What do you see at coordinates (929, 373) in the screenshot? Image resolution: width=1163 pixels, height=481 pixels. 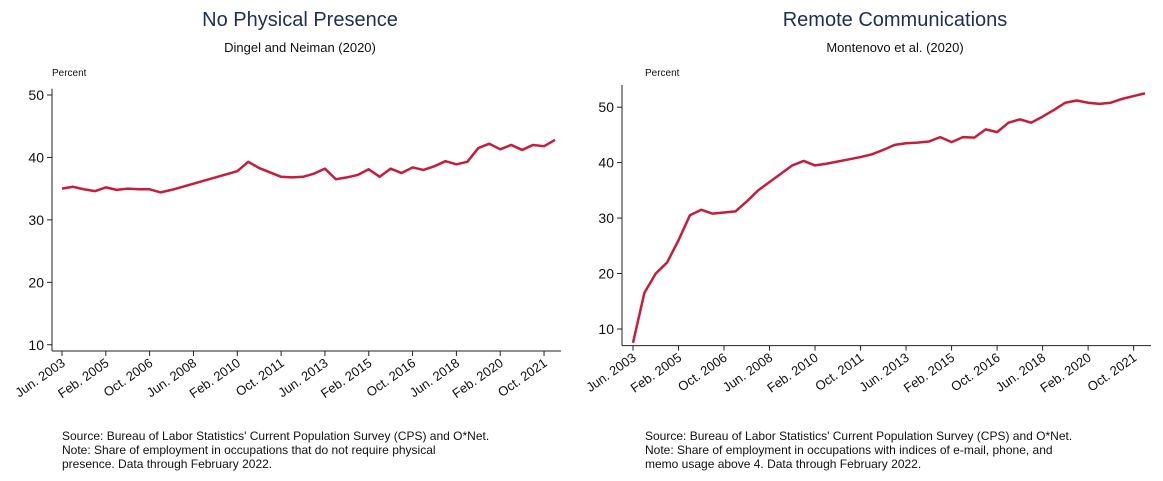 I see `x-tick-label: Feb. 2015` at bounding box center [929, 373].